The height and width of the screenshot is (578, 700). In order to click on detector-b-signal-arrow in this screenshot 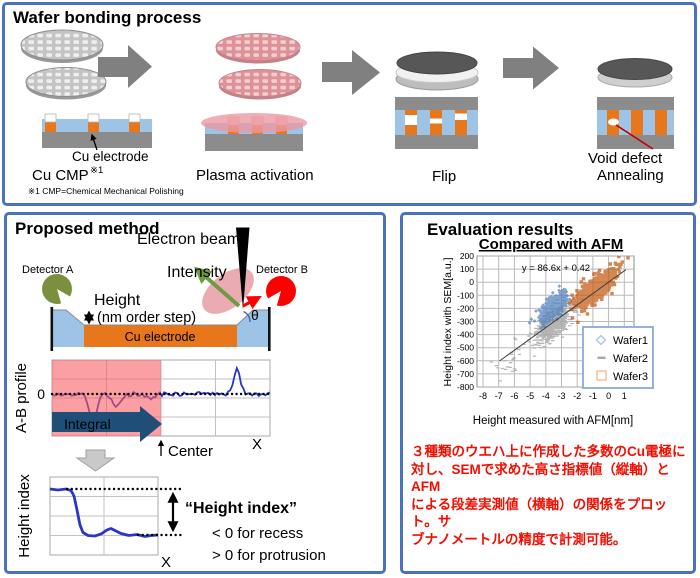, I will do `click(252, 302)`.